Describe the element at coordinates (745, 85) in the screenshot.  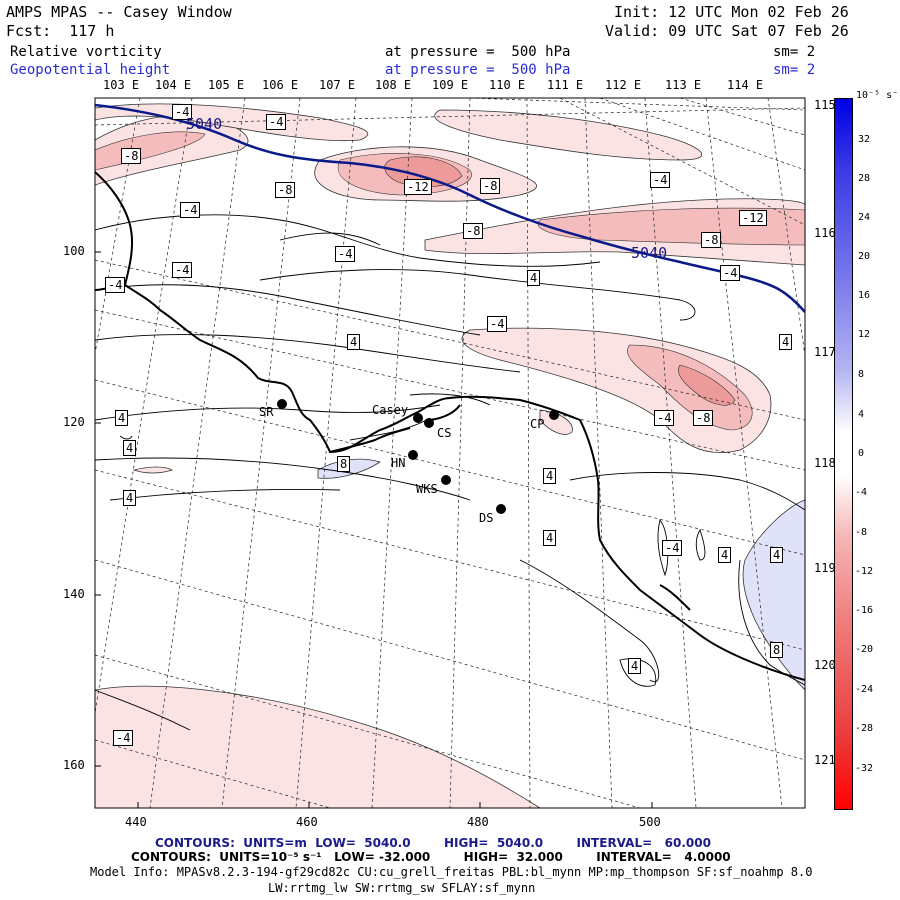
I see `lon-label: 114 E` at that location.